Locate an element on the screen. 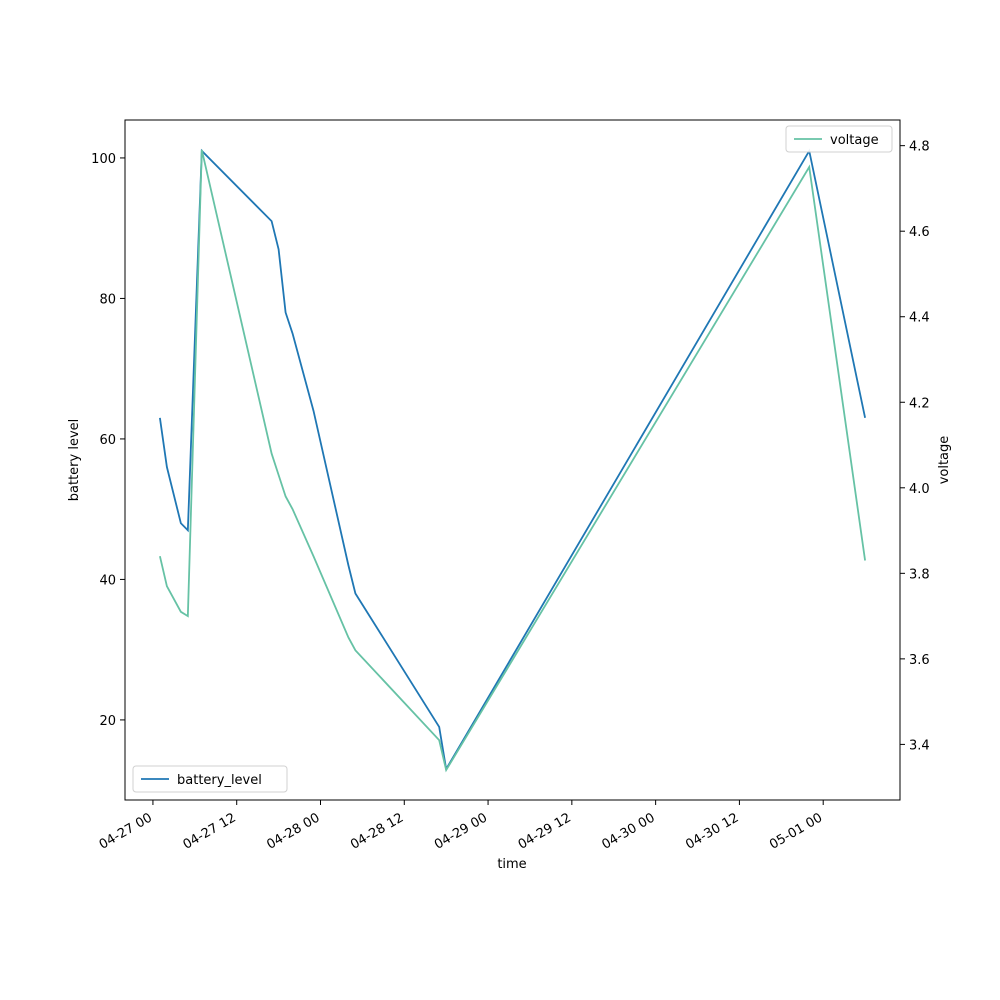 The width and height of the screenshot is (1000, 1000). y2-tick-label: 4.2 is located at coordinates (919, 403).